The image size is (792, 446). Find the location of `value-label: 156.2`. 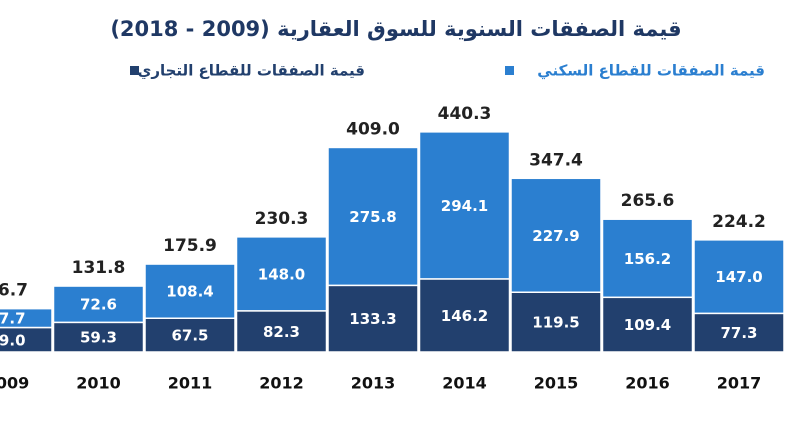

value-label: 156.2 is located at coordinates (647, 259).